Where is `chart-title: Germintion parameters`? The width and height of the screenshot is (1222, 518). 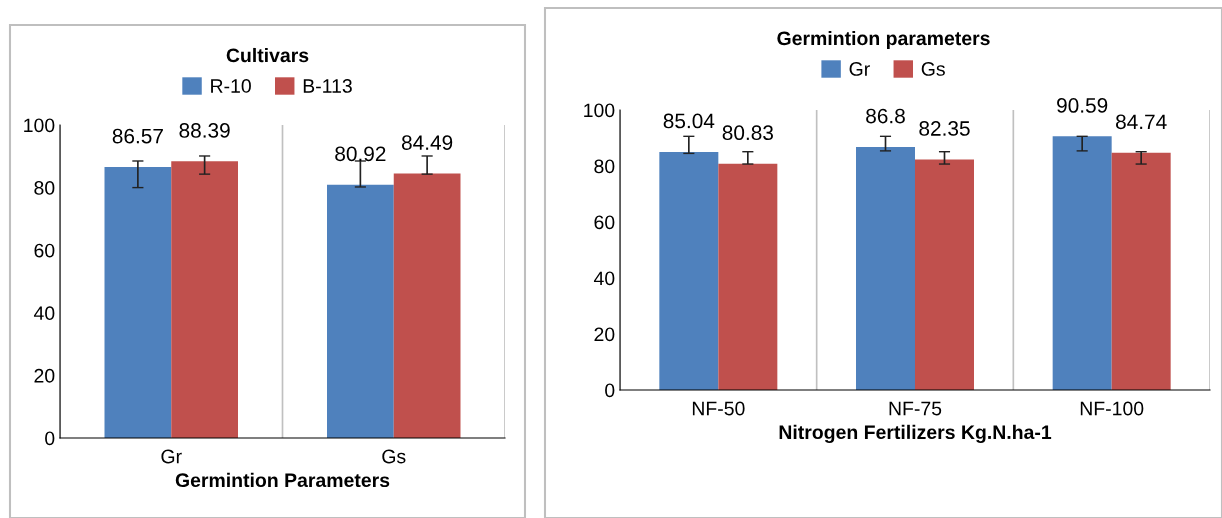
chart-title: Germintion parameters is located at coordinates (883, 40).